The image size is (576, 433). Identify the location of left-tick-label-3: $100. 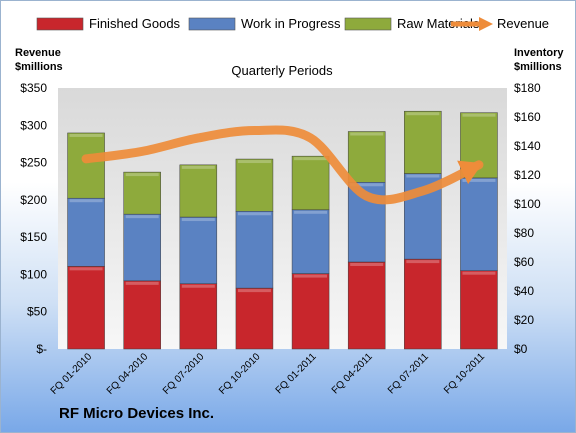
(33, 274).